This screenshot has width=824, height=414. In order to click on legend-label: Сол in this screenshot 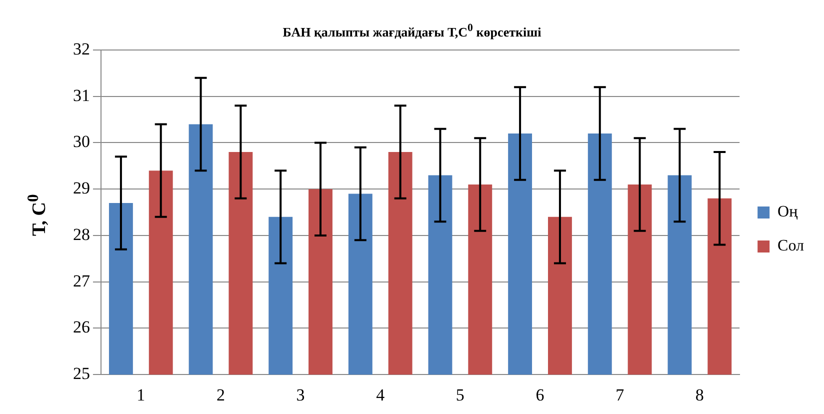, I will do `click(791, 246)`.